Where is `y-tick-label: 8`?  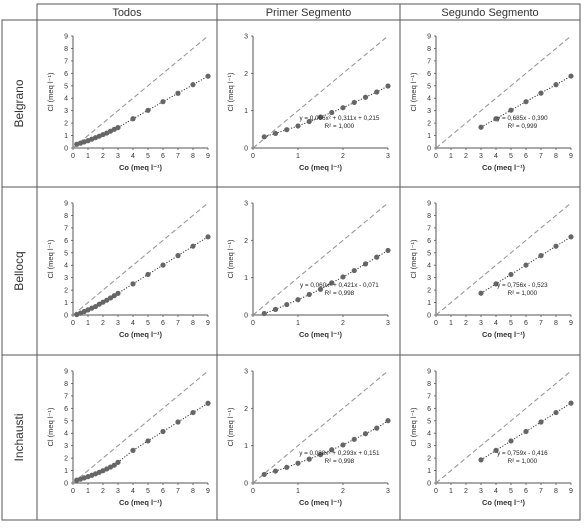 y-tick-label: 8 is located at coordinates (429, 49).